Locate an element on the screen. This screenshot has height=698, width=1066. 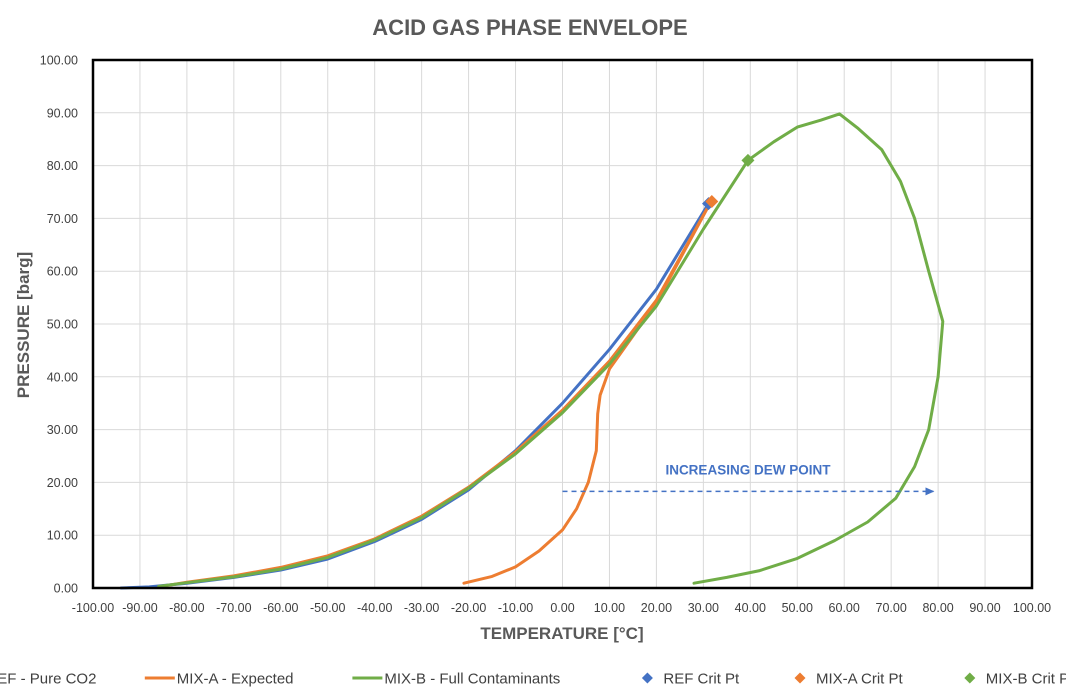
x-tick-label: -100.00 is located at coordinates (93, 608).